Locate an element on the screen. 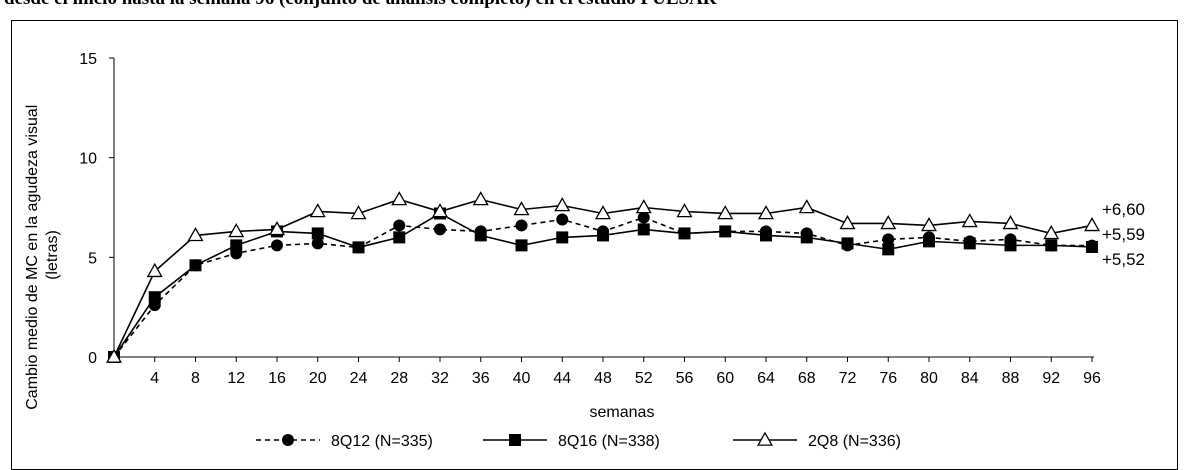 The width and height of the screenshot is (1191, 470). y-tick-label: 15 is located at coordinates (88, 59).